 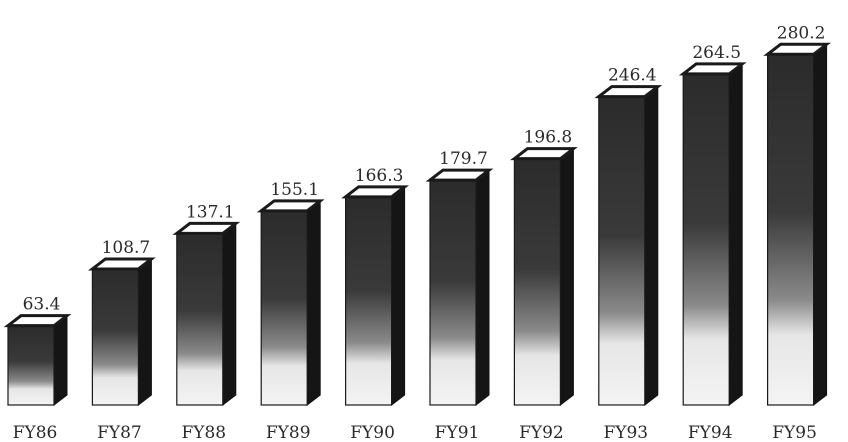 I want to click on bar-fy87, so click(x=121, y=332).